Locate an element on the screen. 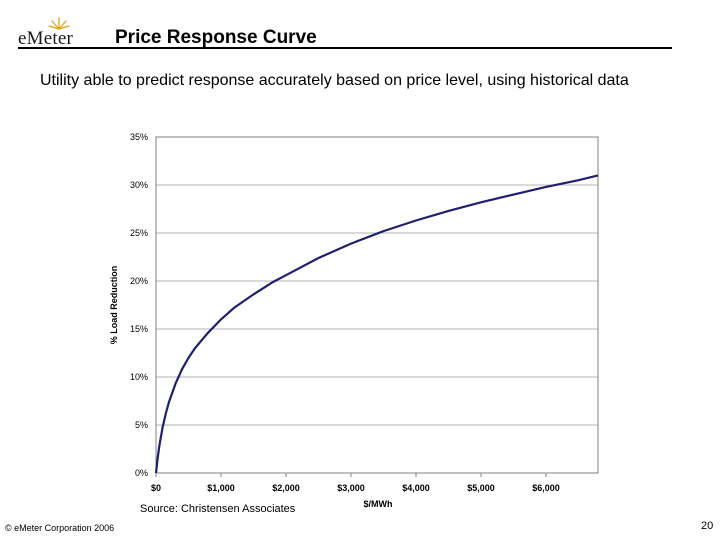 The height and width of the screenshot is (540, 720). y-tick-label: 25% is located at coordinates (139, 233).